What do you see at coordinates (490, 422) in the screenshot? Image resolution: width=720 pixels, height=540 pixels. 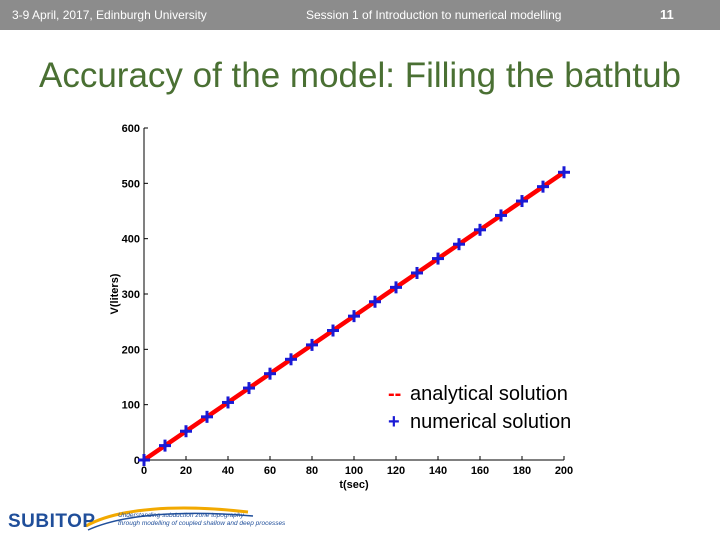 I see `legend-numerical-label: numerical solution` at bounding box center [490, 422].